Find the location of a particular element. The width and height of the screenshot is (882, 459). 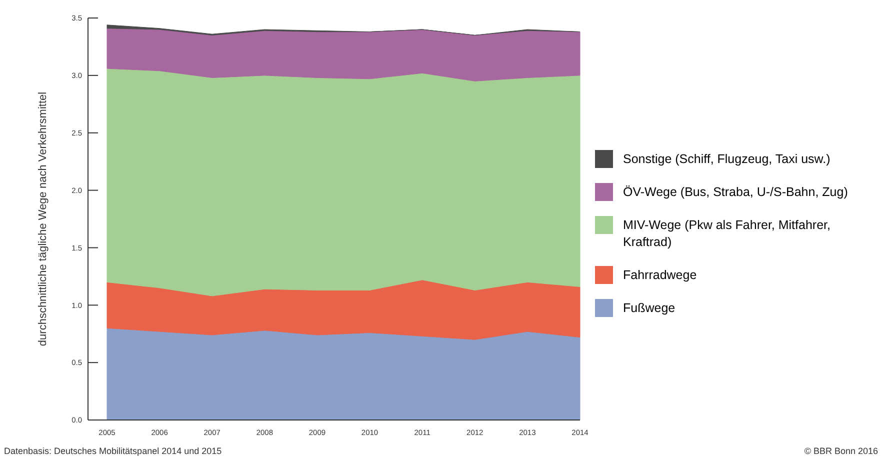

text: © BBR Bonn 2016 is located at coordinates (841, 451).